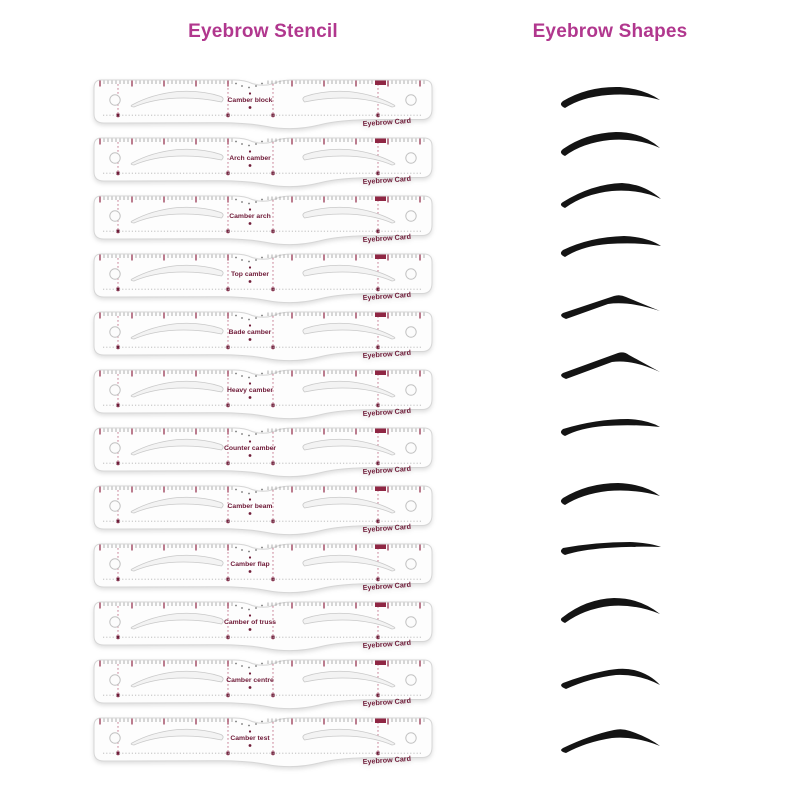 The image size is (800, 800). What do you see at coordinates (249, 564) in the screenshot?
I see `stencil-label: Camber flap` at bounding box center [249, 564].